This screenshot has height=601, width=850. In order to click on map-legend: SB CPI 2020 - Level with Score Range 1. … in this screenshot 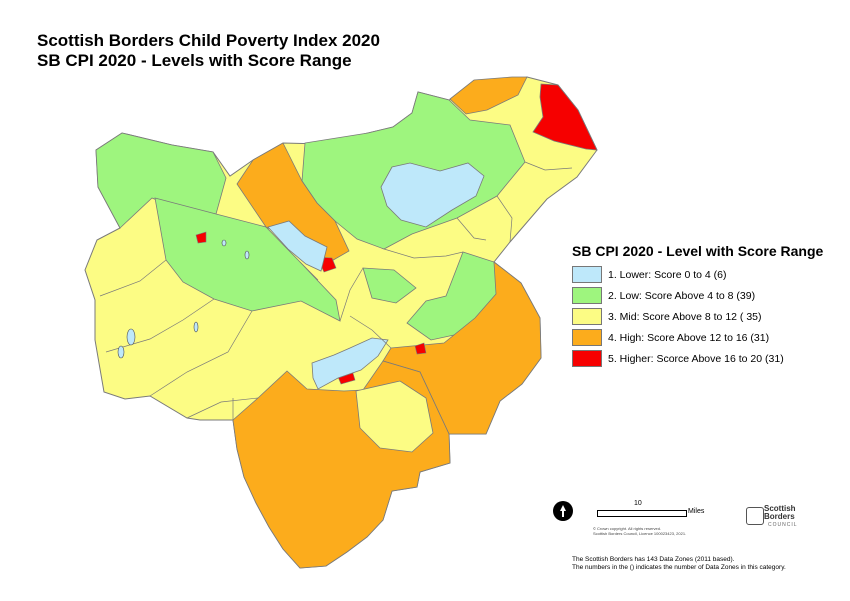, I will do `click(707, 306)`.